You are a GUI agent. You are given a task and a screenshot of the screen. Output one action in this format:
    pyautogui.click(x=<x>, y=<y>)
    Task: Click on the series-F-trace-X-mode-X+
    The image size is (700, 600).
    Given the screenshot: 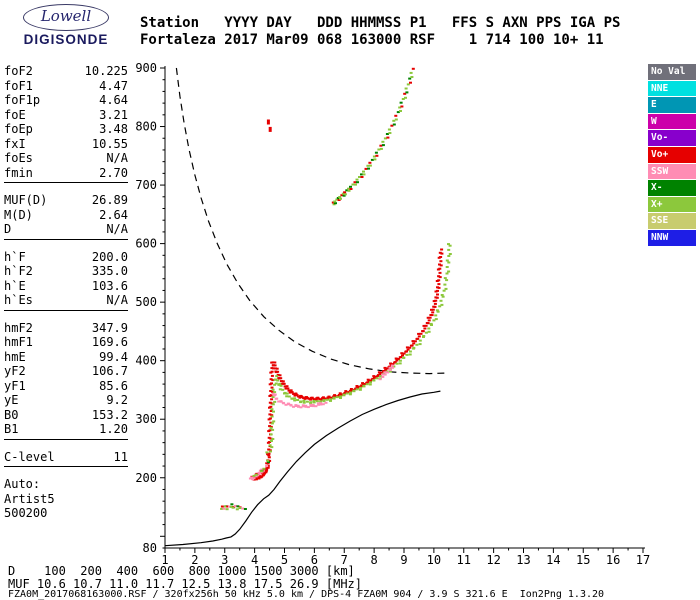 What is the action you would take?
    pyautogui.click(x=360, y=348)
    